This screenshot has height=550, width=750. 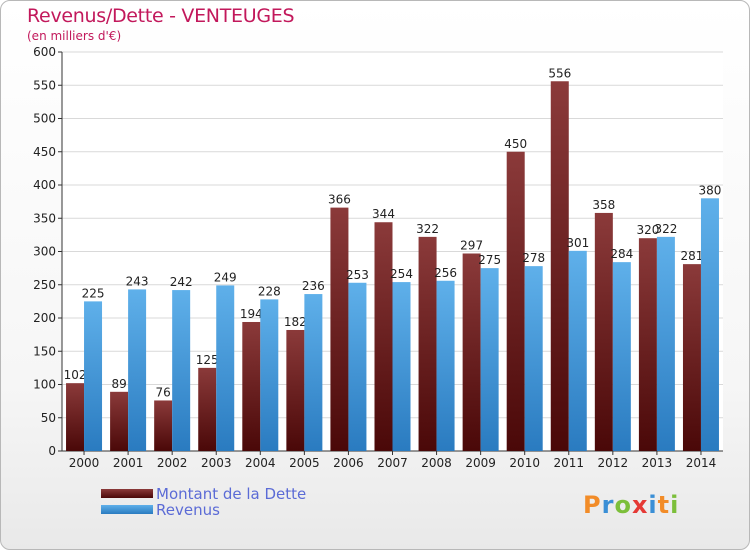 What do you see at coordinates (44, 252) in the screenshot?
I see `y-tick-label: 300` at bounding box center [44, 252].